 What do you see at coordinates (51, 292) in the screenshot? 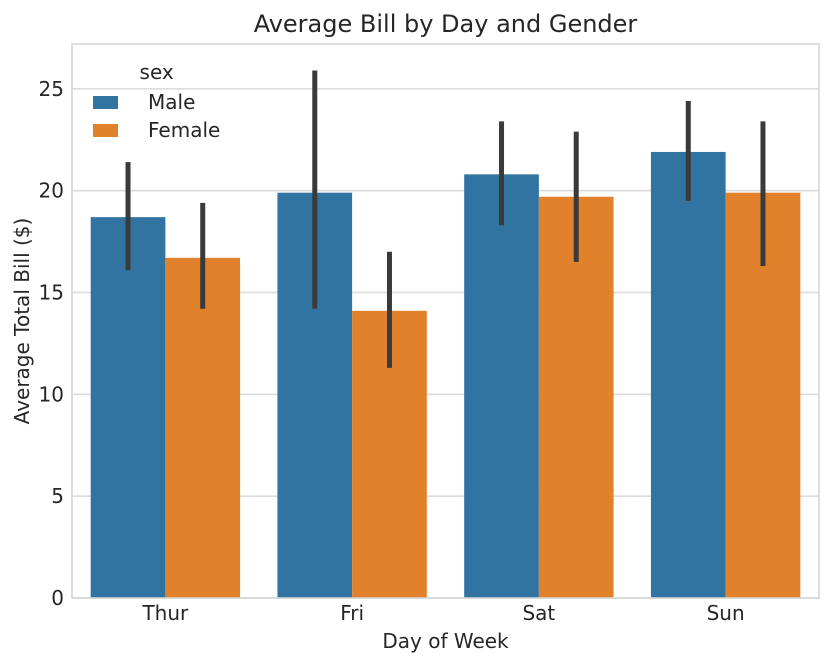
I see `y-tick-label-15: 15` at bounding box center [51, 292].